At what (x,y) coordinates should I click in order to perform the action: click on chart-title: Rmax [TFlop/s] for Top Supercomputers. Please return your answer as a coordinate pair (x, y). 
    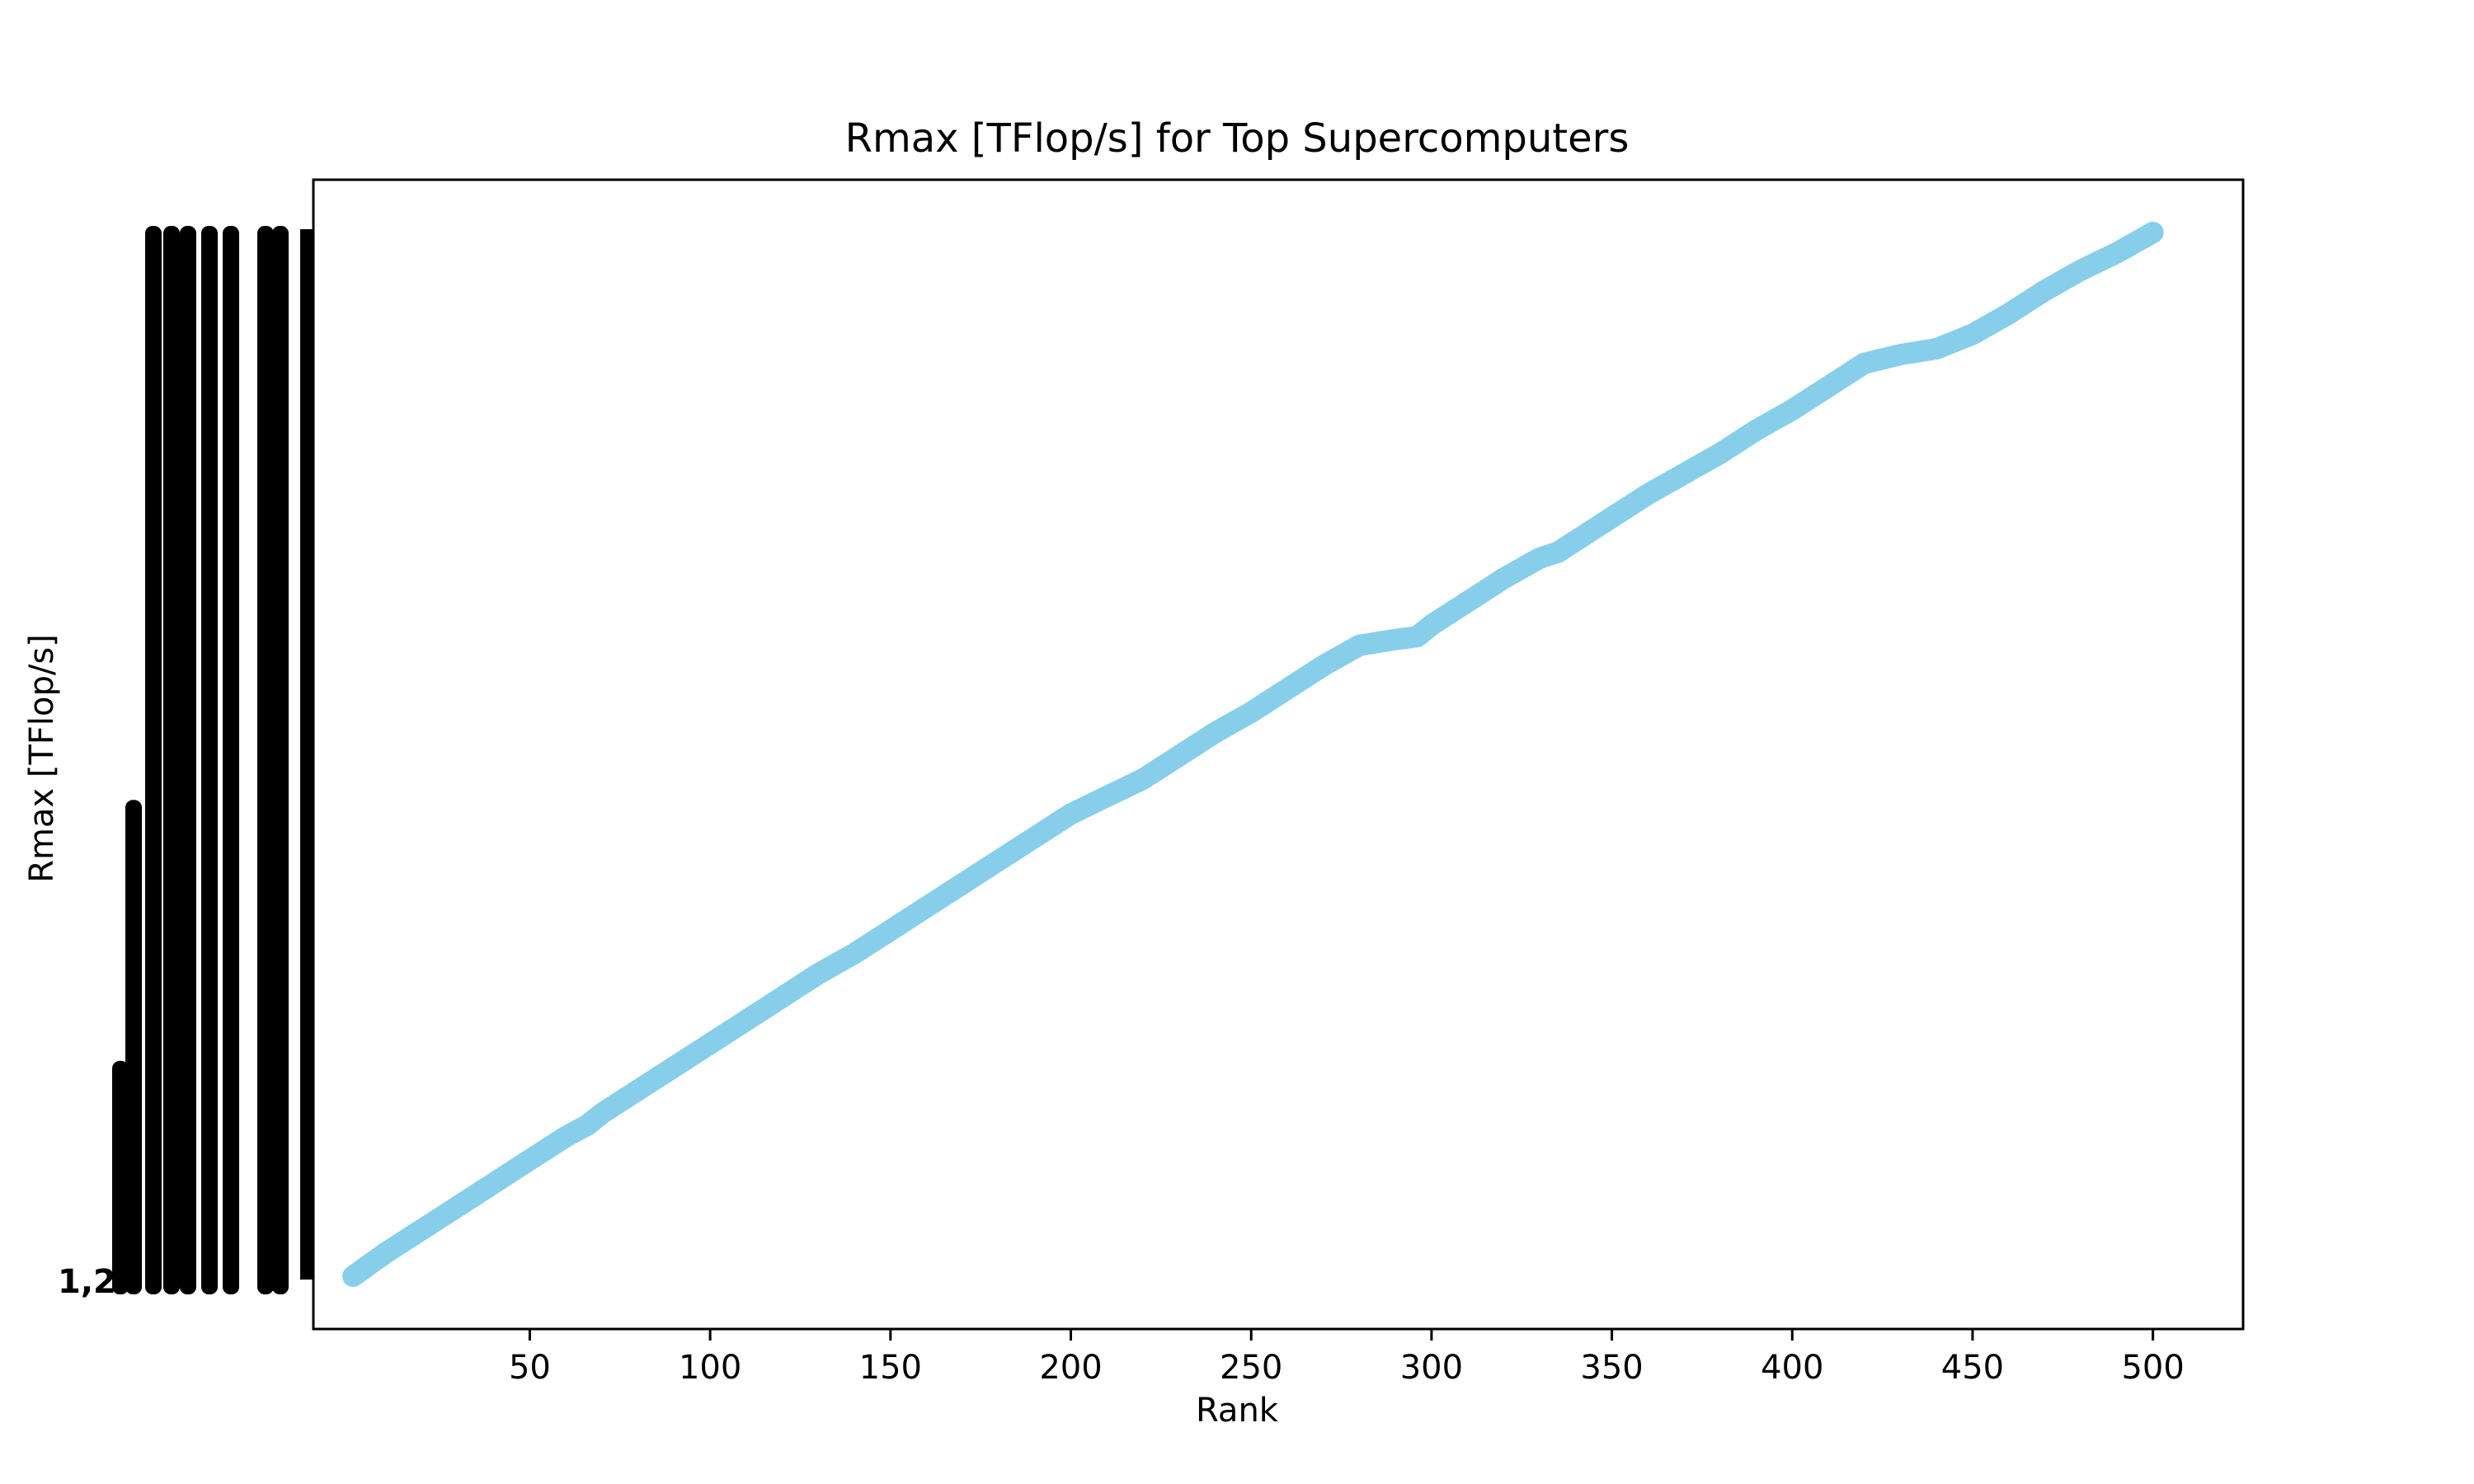
    Looking at the image, I should click on (1237, 138).